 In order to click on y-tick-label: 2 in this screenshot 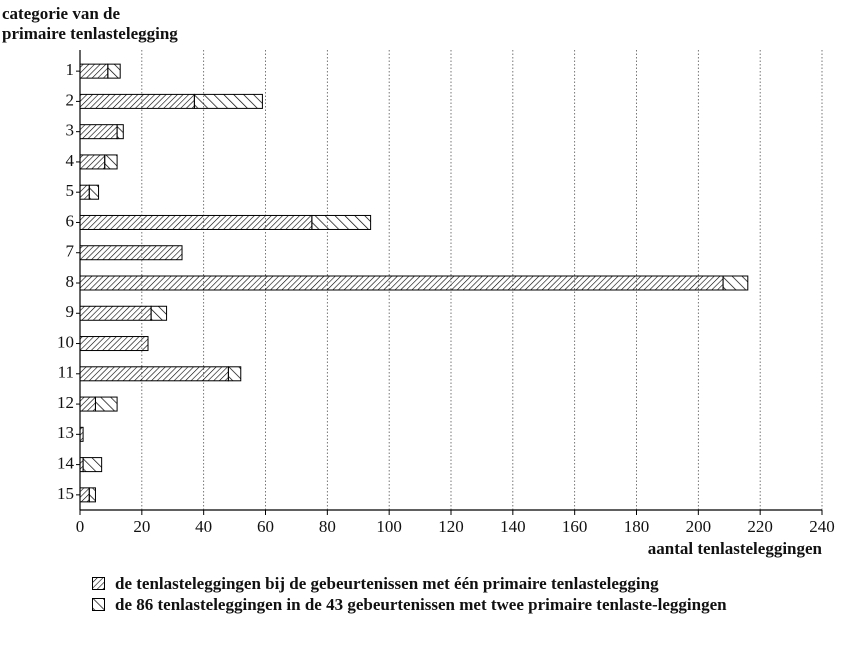, I will do `click(70, 99)`.